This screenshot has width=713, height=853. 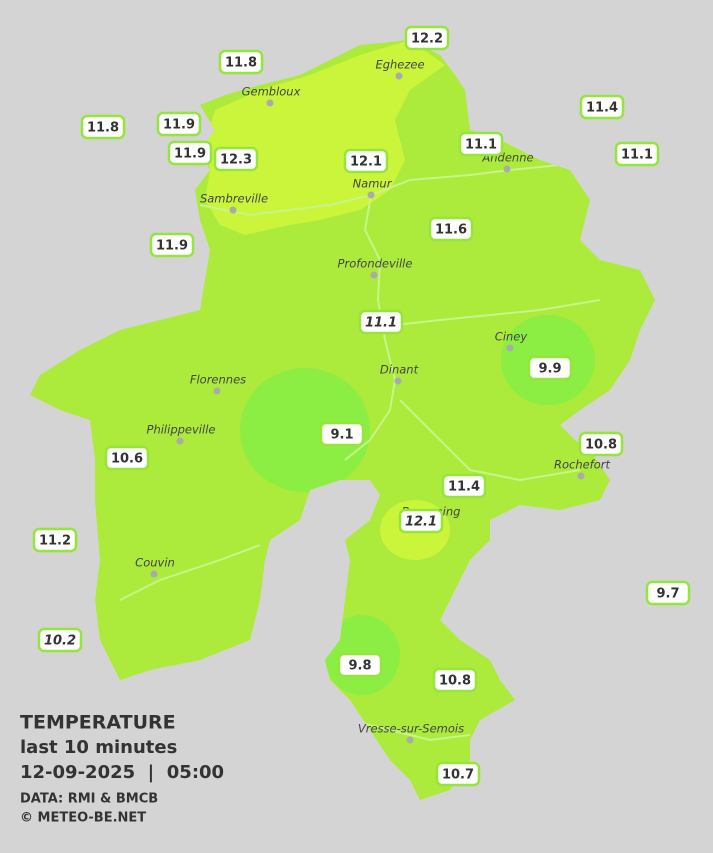 What do you see at coordinates (399, 65) in the screenshot?
I see `city-label: Eghezee` at bounding box center [399, 65].